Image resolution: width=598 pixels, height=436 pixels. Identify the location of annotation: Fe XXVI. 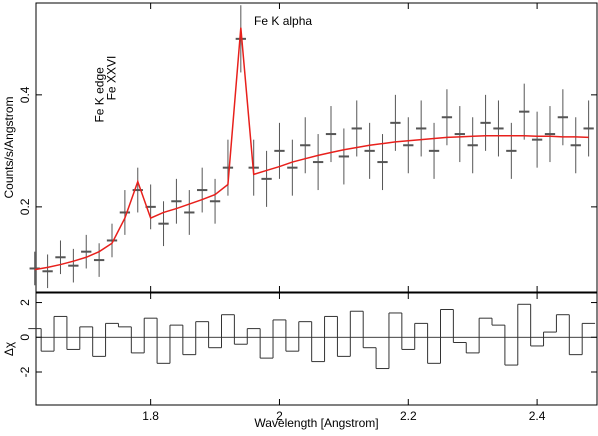
(111, 78).